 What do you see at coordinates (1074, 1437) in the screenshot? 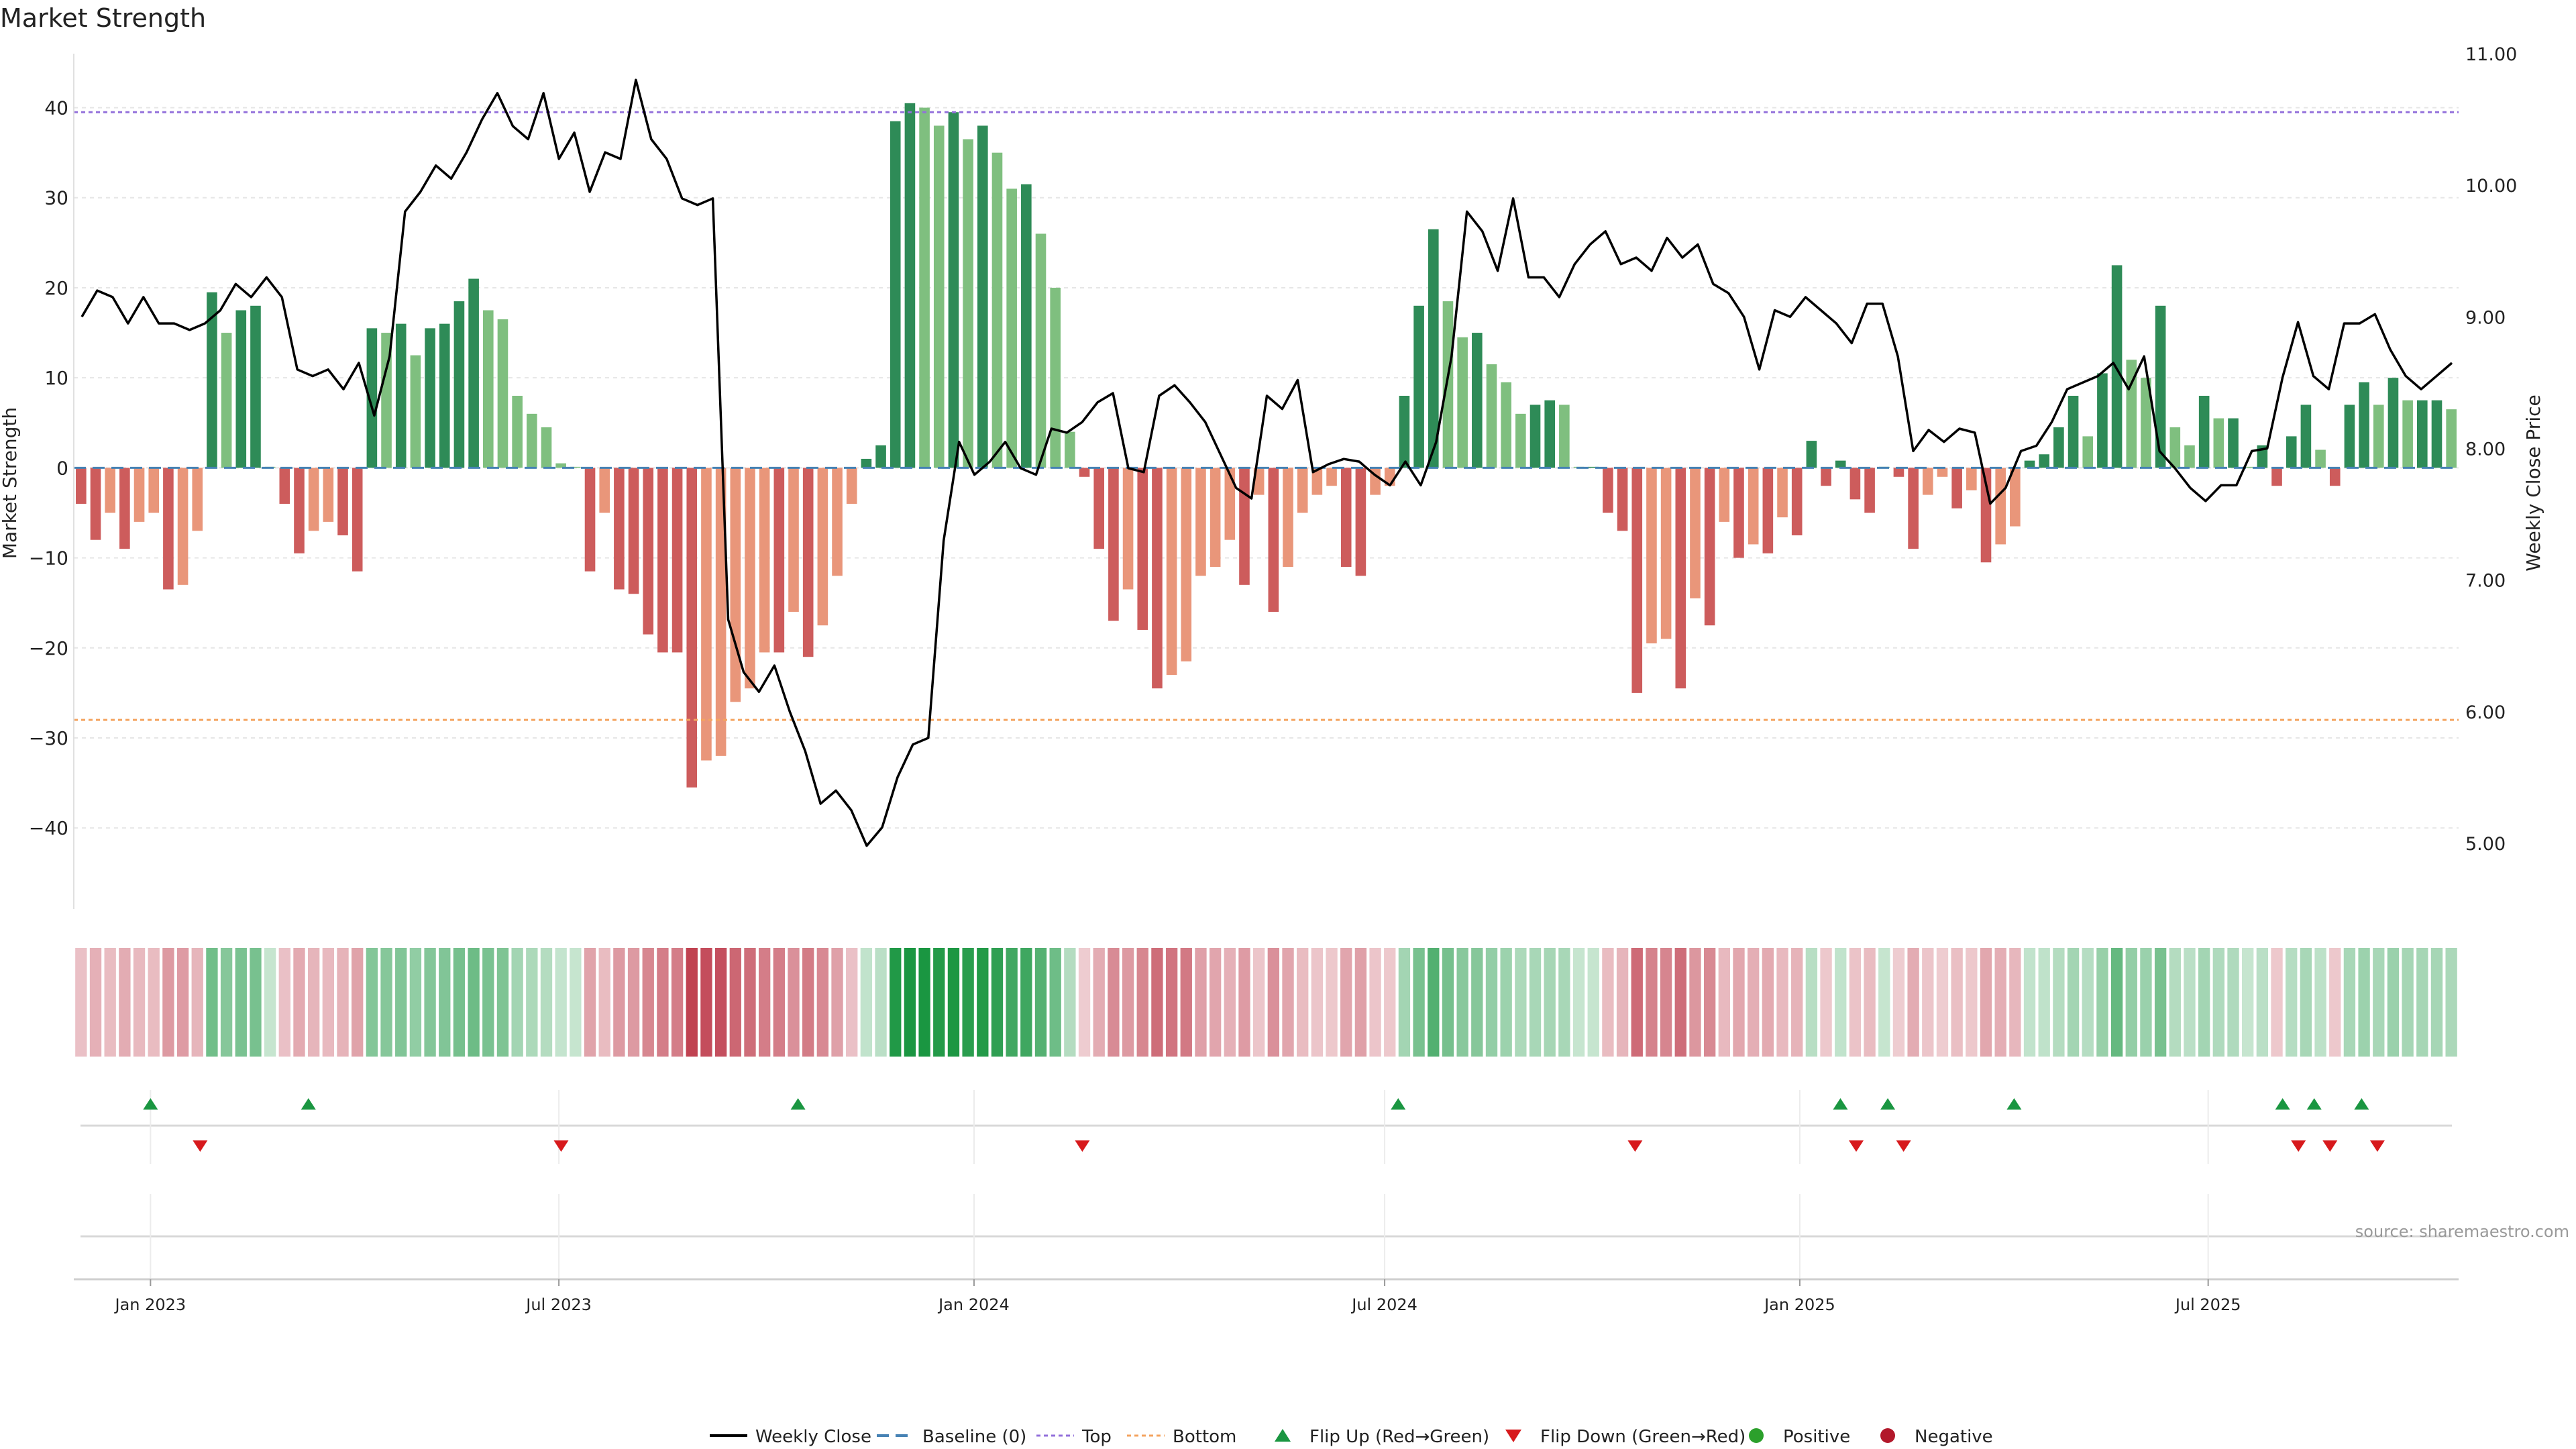
I see `legend-item-top: Top` at bounding box center [1074, 1437].